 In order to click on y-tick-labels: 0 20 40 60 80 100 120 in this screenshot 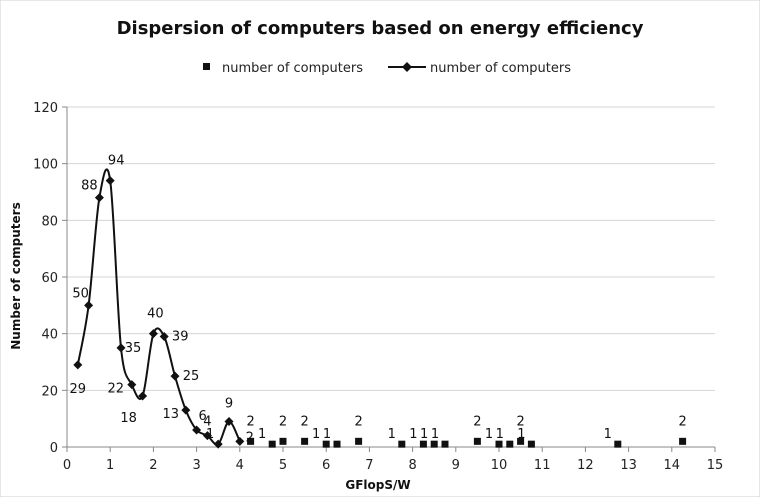, I will do `click(45, 278)`.